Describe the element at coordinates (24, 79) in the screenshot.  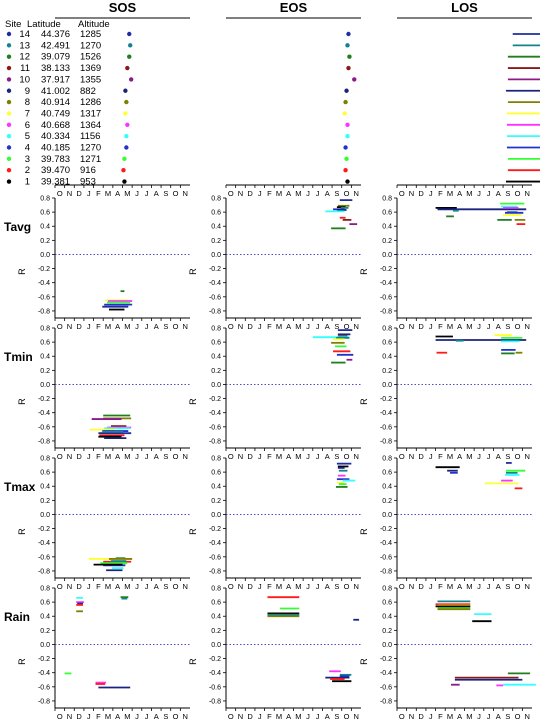
I see `site-number: 10` at that location.